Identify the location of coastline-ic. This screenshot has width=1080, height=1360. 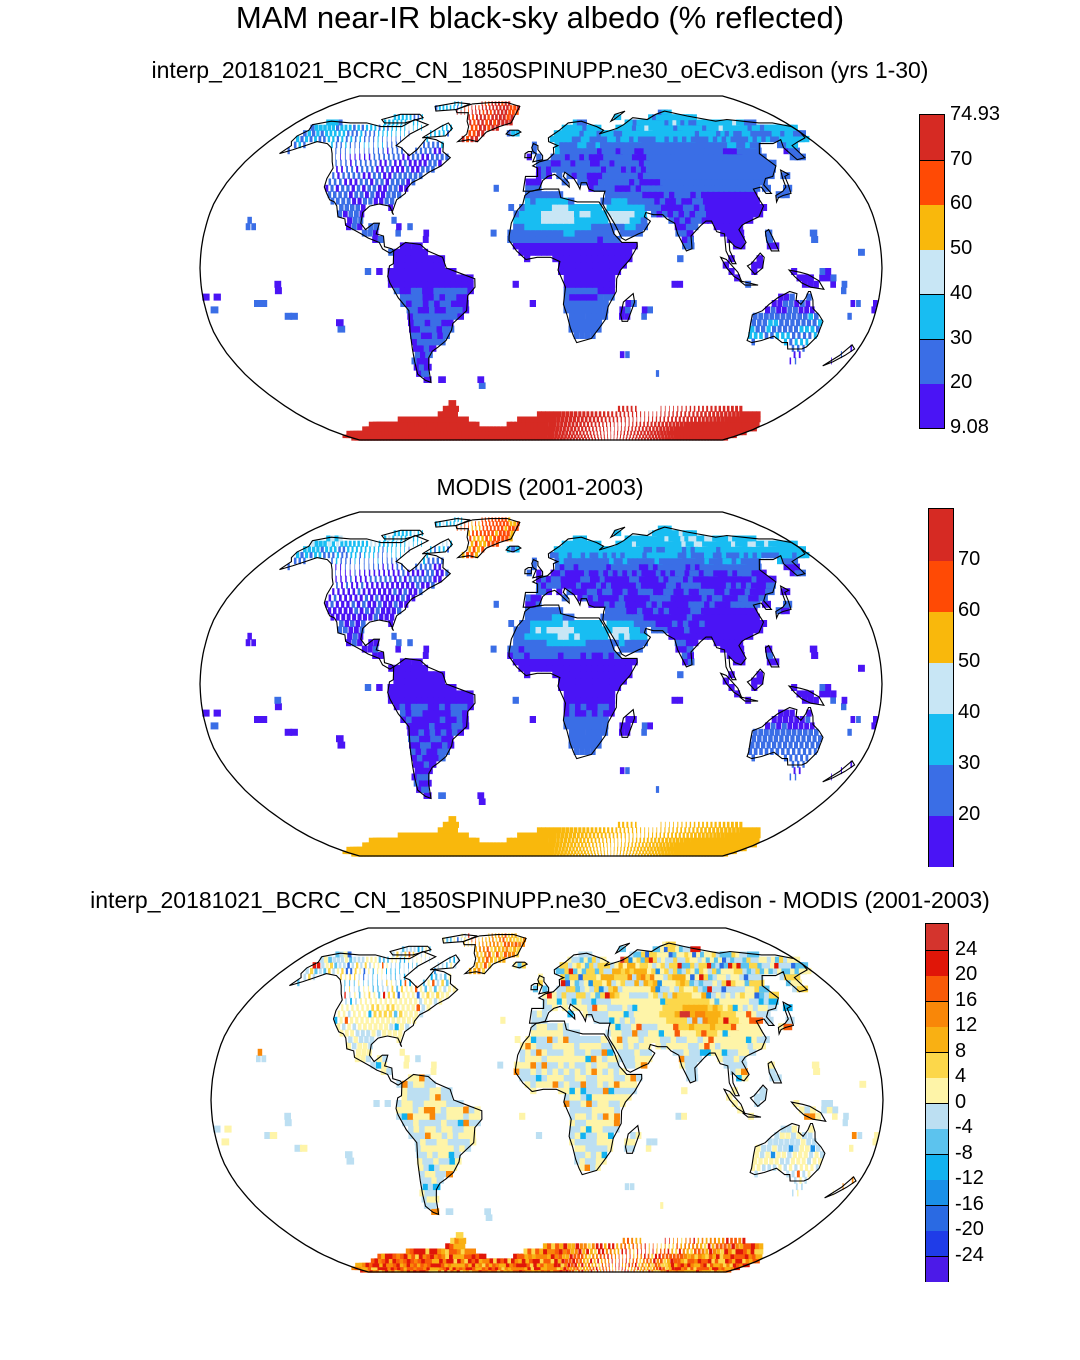
(513, 133).